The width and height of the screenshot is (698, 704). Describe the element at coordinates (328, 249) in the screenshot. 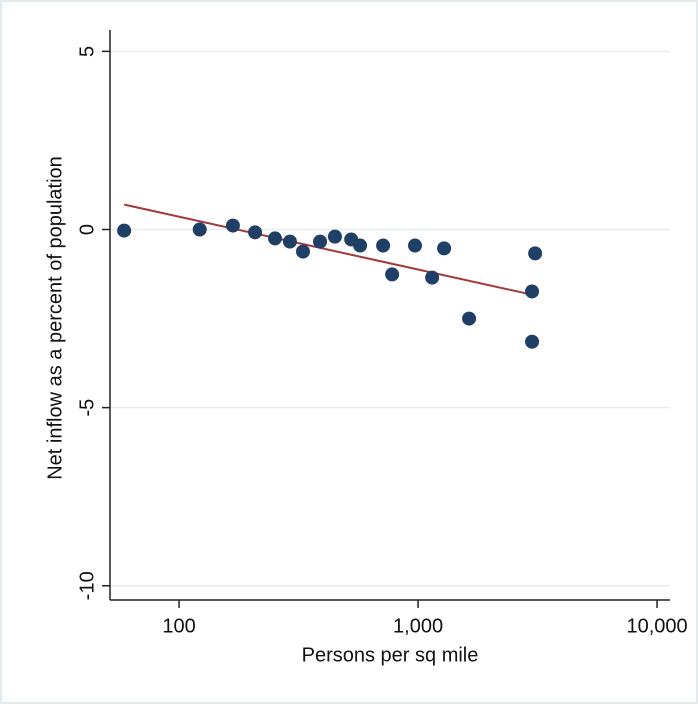

I see `fit-line` at that location.